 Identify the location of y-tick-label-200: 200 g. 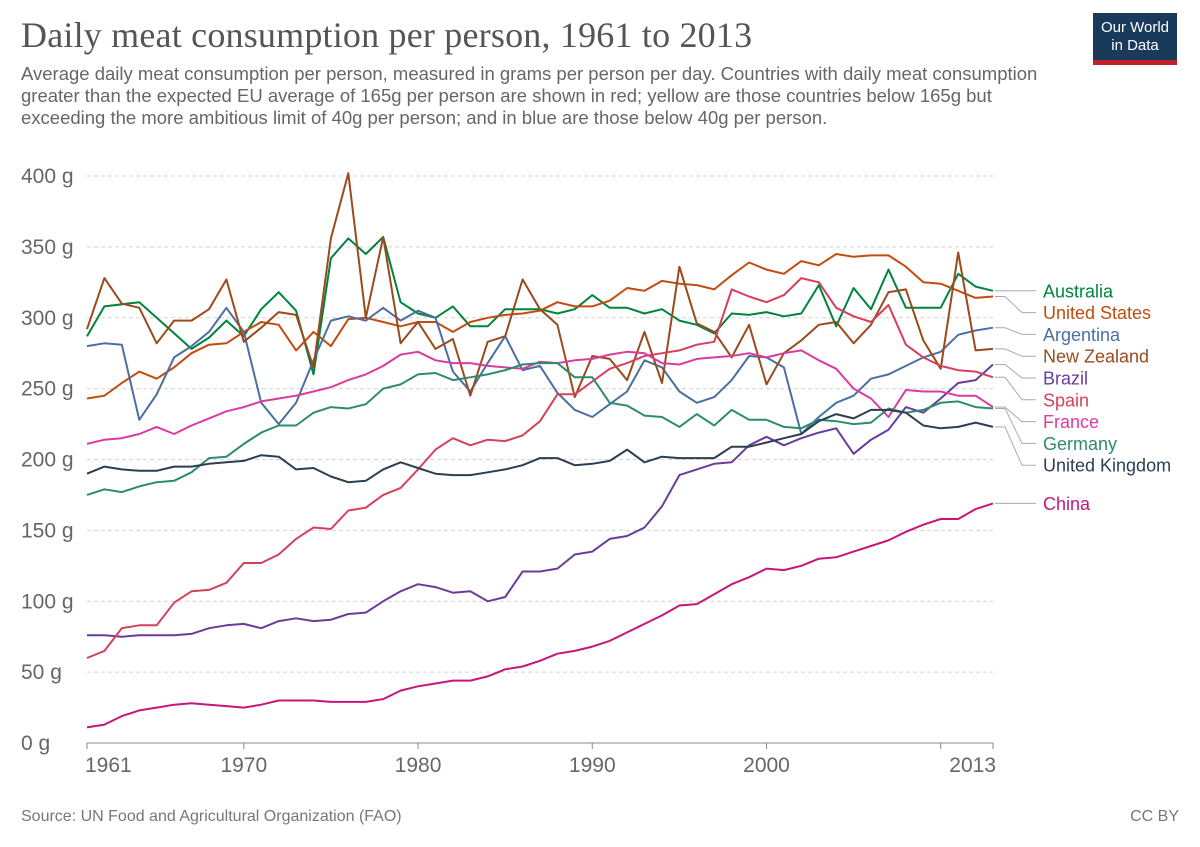
(47, 460).